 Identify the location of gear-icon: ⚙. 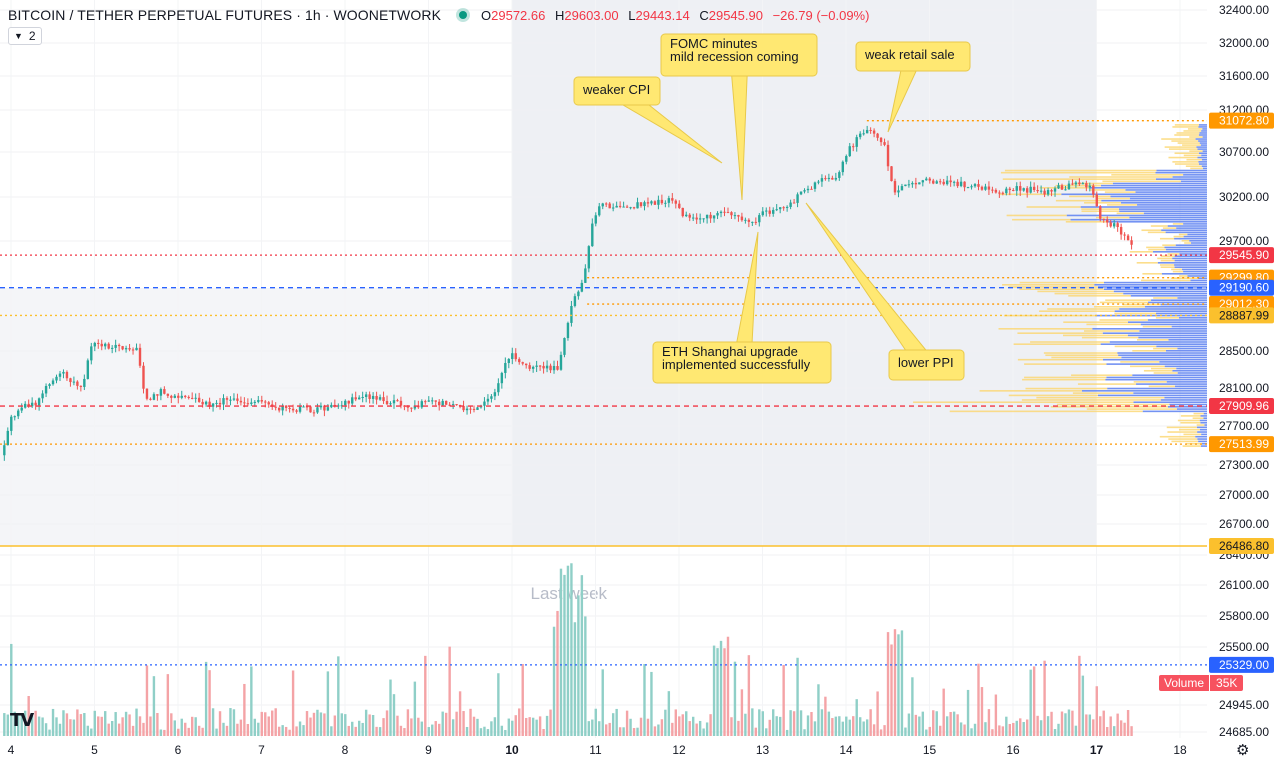
(1243, 750).